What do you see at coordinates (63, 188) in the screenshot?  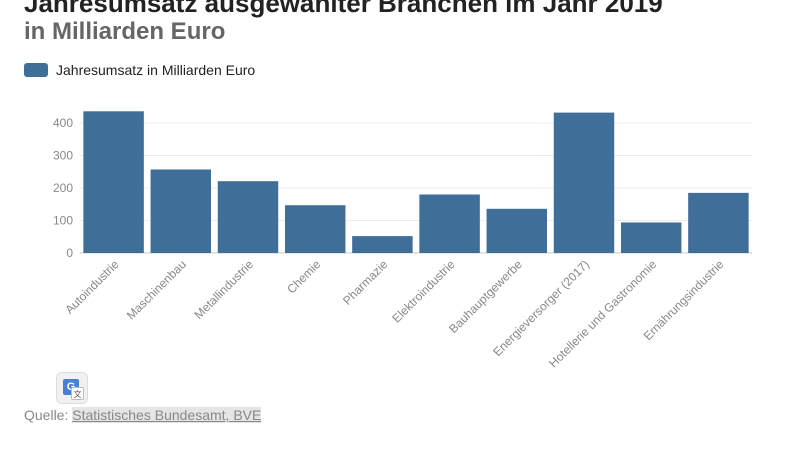 I see `y-tick-label: 200` at bounding box center [63, 188].